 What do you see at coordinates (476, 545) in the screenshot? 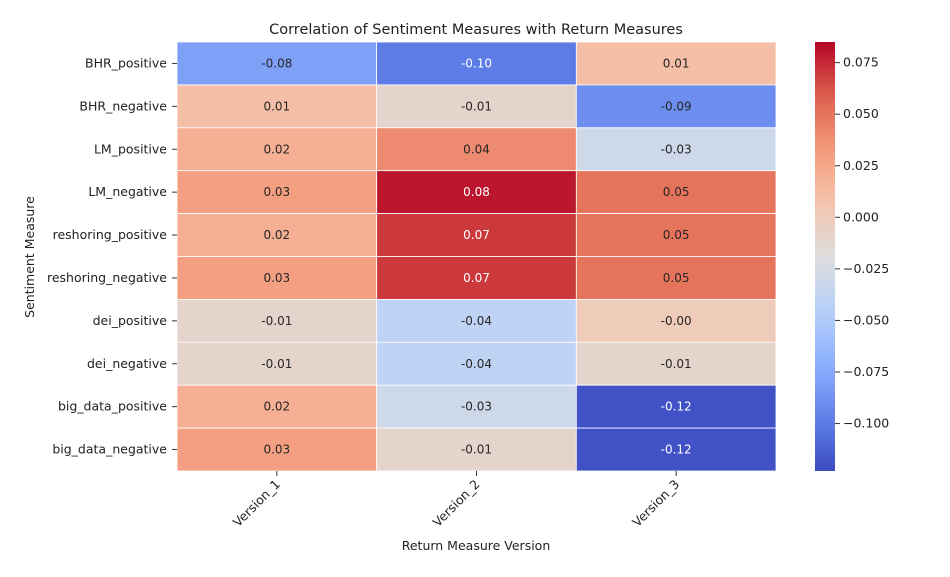
I see `x-axis-label: Return Measure Version` at bounding box center [476, 545].